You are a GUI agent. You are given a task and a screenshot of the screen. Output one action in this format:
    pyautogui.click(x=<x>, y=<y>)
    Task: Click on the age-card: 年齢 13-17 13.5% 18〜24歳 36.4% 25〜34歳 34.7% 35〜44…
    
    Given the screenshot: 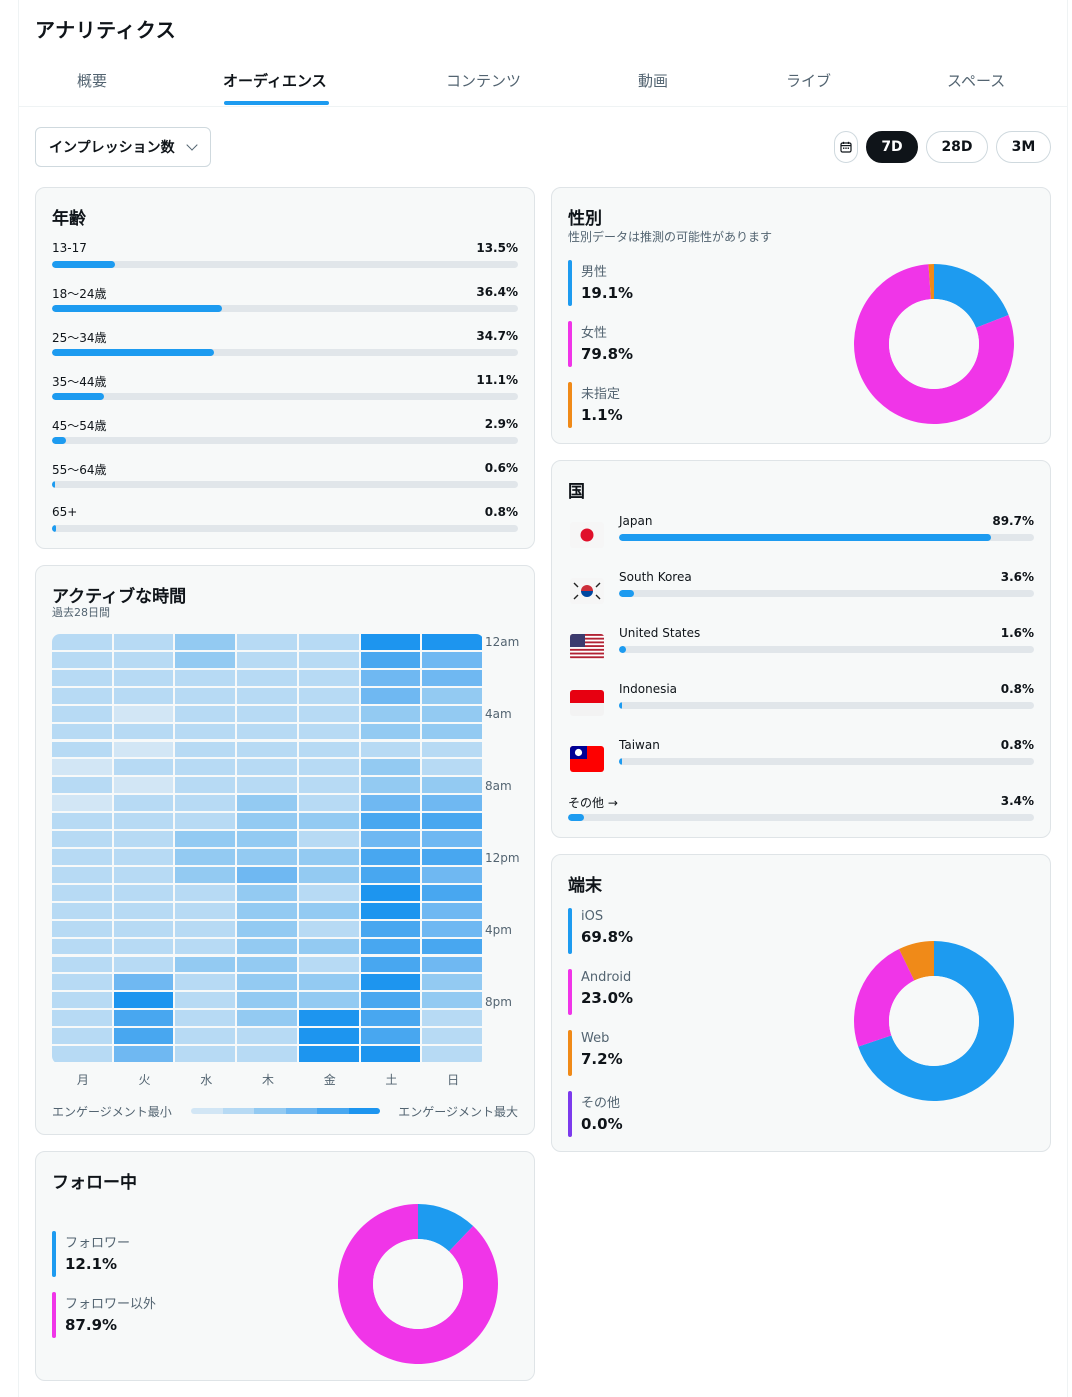 What is the action you would take?
    pyautogui.click(x=285, y=368)
    